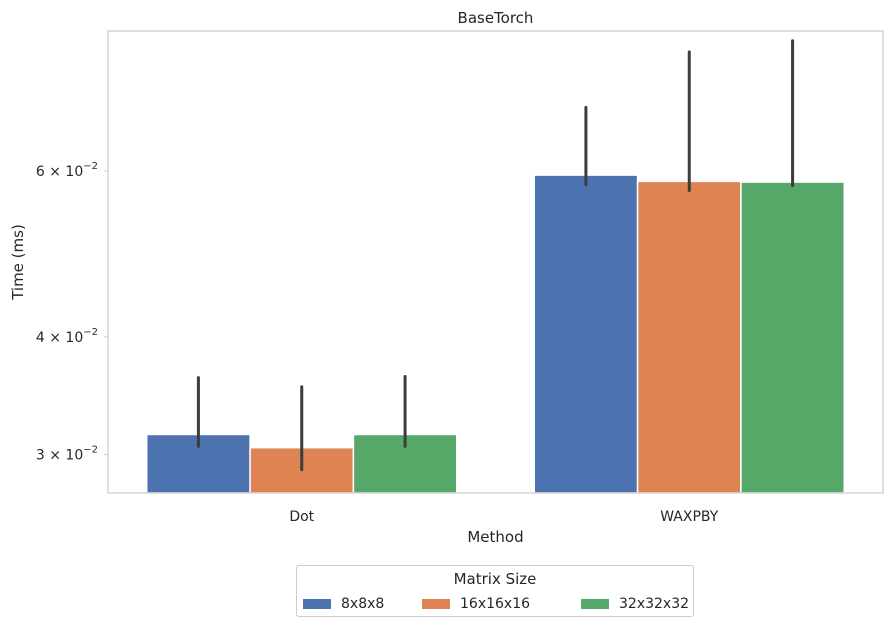 The width and height of the screenshot is (893, 628). I want to click on x-axis-label: Method, so click(495, 537).